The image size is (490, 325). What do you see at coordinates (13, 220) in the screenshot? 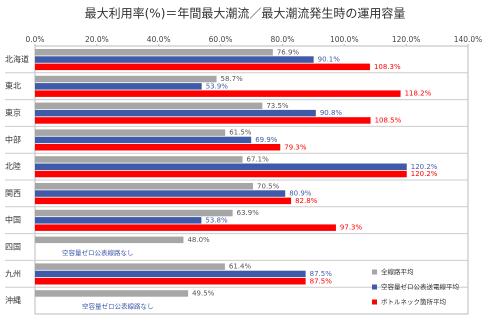
I see `y-tick-label: 中国` at bounding box center [13, 220].